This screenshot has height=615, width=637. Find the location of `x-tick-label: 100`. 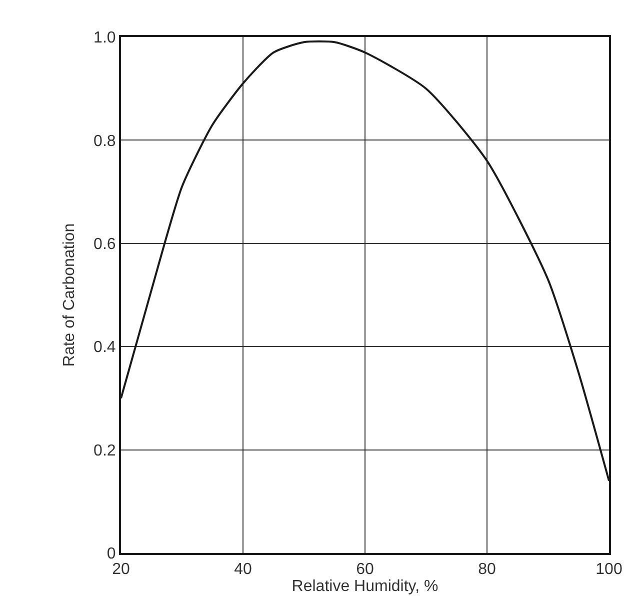

x-tick-label: 100 is located at coordinates (609, 569).